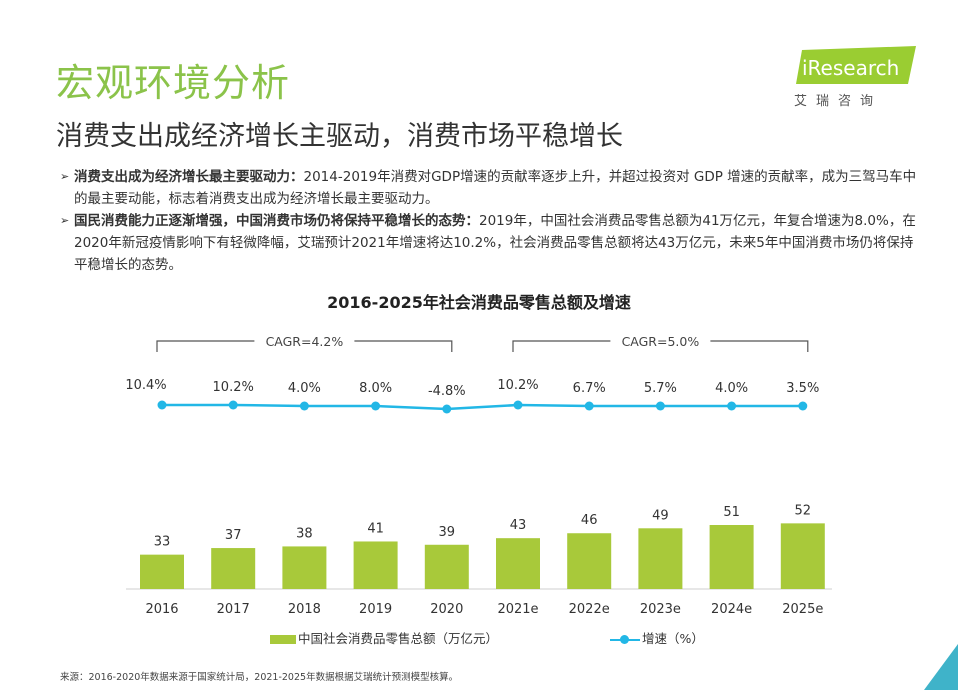 The height and width of the screenshot is (690, 958). What do you see at coordinates (375, 609) in the screenshot?
I see `x-tick-2019: 2019` at bounding box center [375, 609].